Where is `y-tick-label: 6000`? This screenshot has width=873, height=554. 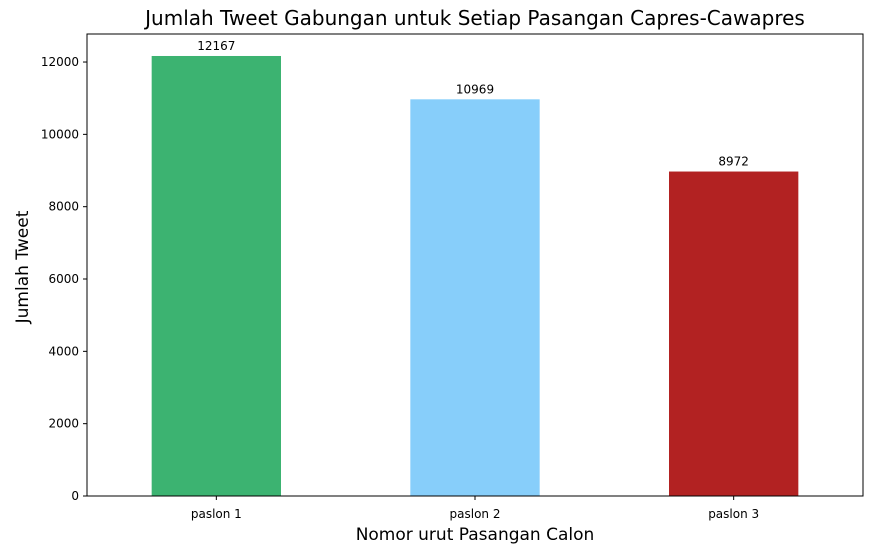 y-tick-label: 6000 is located at coordinates (63, 279).